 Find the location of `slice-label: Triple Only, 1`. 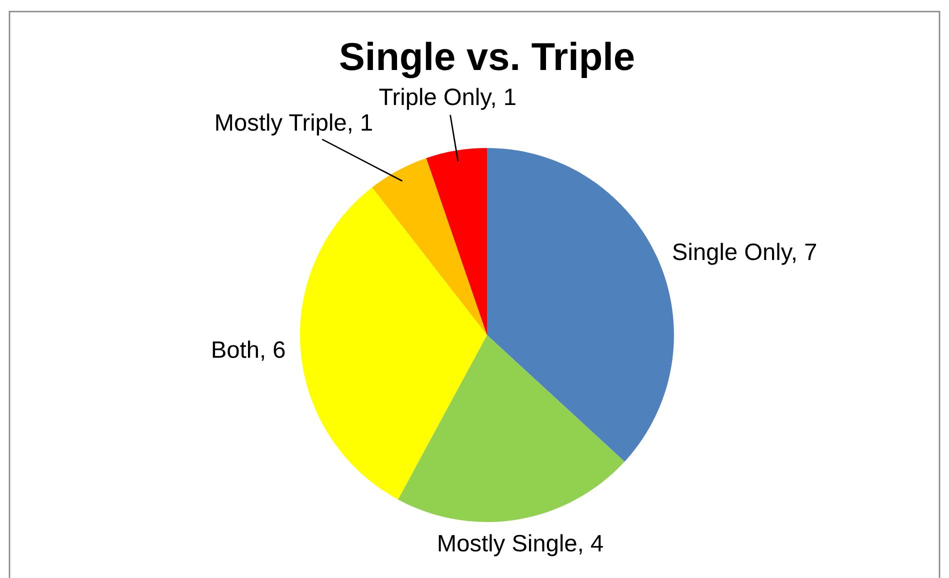

slice-label: Triple Only, 1 is located at coordinates (447, 99).